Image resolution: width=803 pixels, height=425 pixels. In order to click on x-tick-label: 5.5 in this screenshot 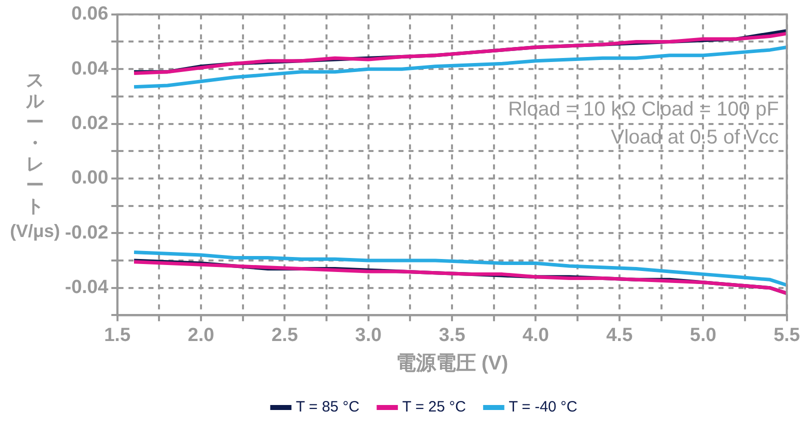, I will do `click(787, 335)`.